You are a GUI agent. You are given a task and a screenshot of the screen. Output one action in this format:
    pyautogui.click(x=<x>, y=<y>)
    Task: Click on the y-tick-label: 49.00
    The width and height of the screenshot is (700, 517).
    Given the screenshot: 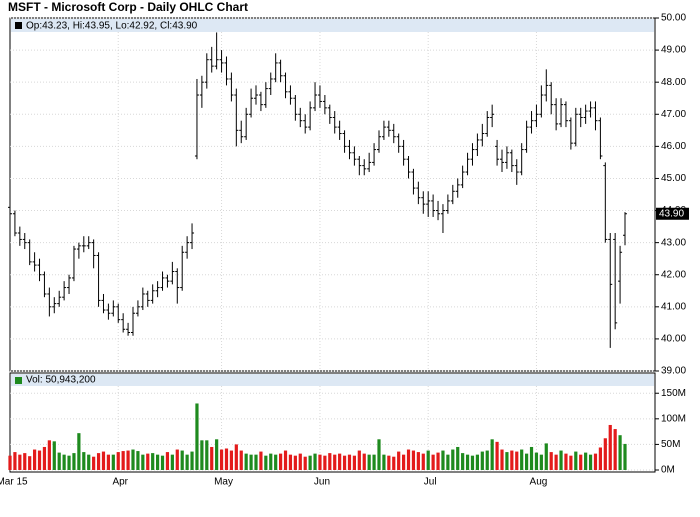 What is the action you would take?
    pyautogui.click(x=673, y=50)
    